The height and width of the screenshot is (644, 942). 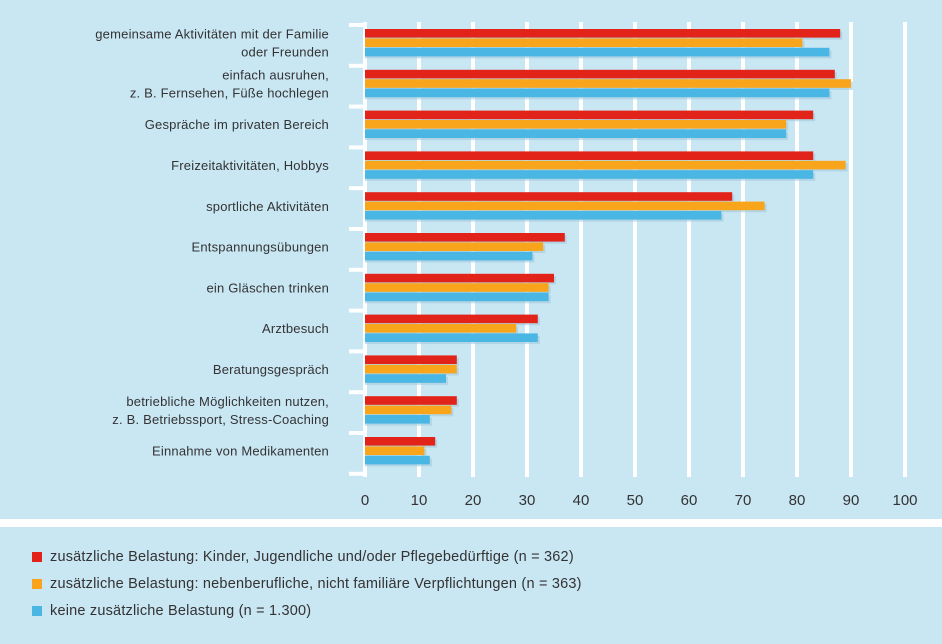 I want to click on category-label: betriebliche Möglichkeiten nutzen,, so click(x=227, y=401).